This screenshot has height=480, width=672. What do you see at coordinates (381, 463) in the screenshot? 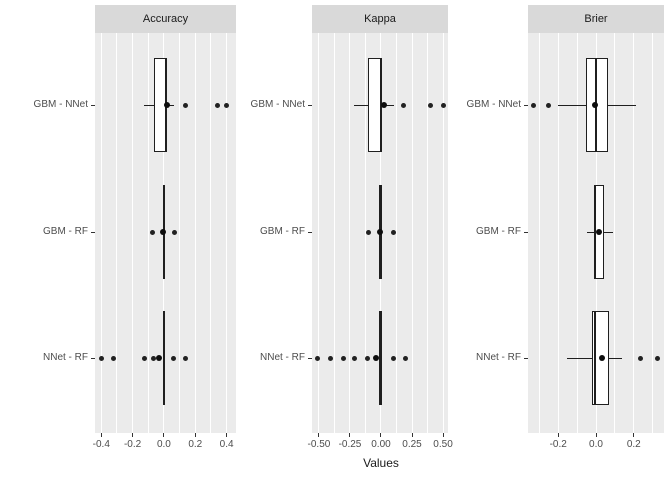
I see `x-axis-title: Values` at bounding box center [381, 463].